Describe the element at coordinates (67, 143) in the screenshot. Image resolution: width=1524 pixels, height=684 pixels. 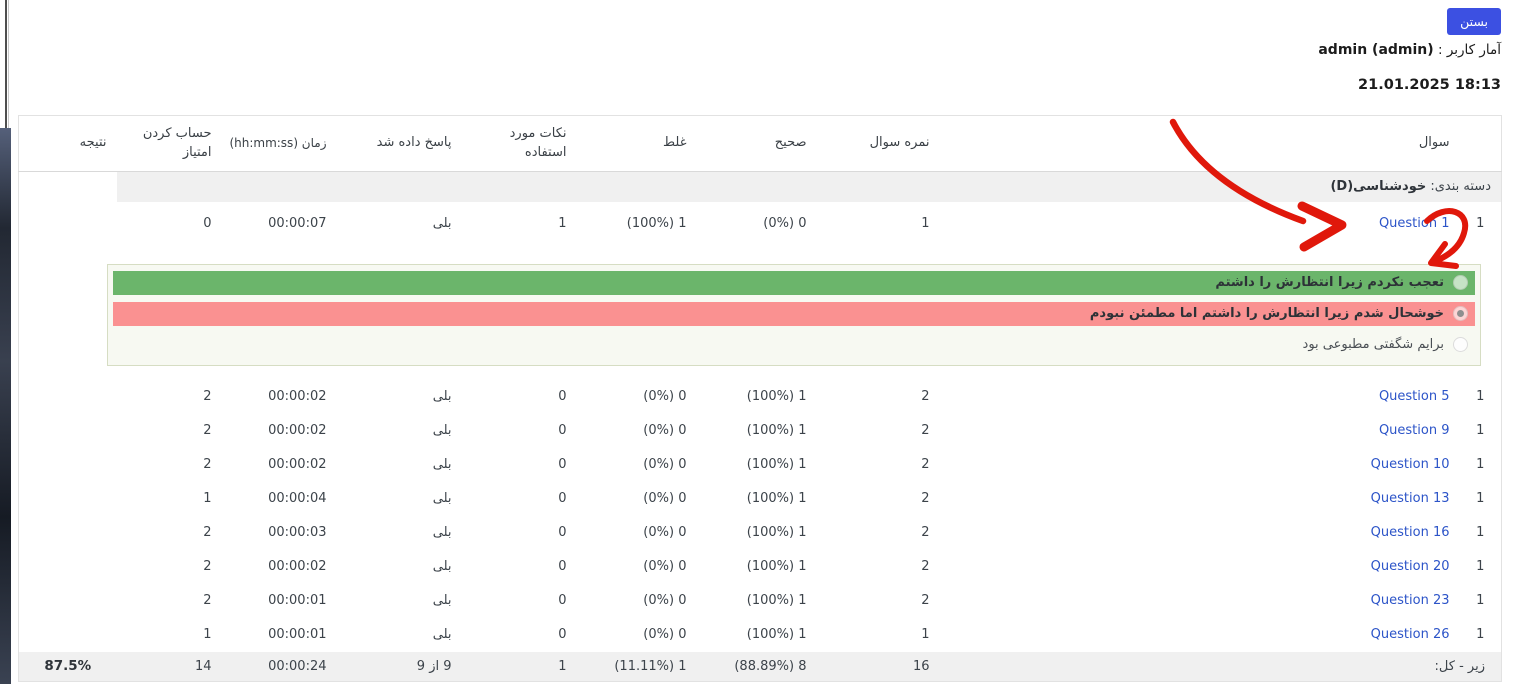
I see `col-header-result: نتیجه` at that location.